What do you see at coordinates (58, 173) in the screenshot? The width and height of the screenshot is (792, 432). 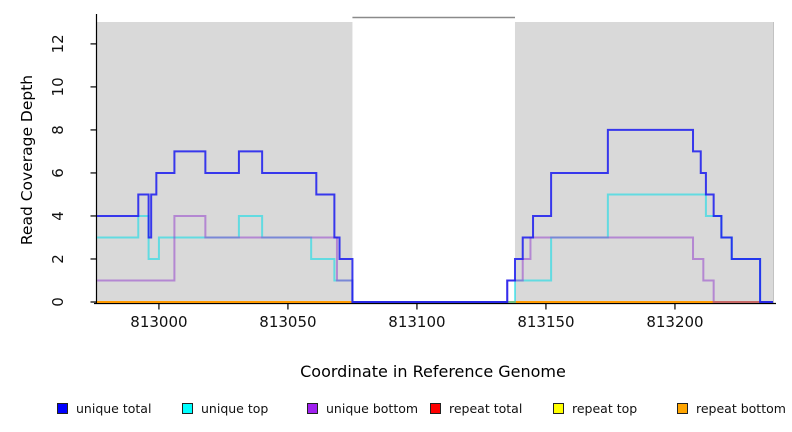 I see `y-tick-label: 6` at bounding box center [58, 173].